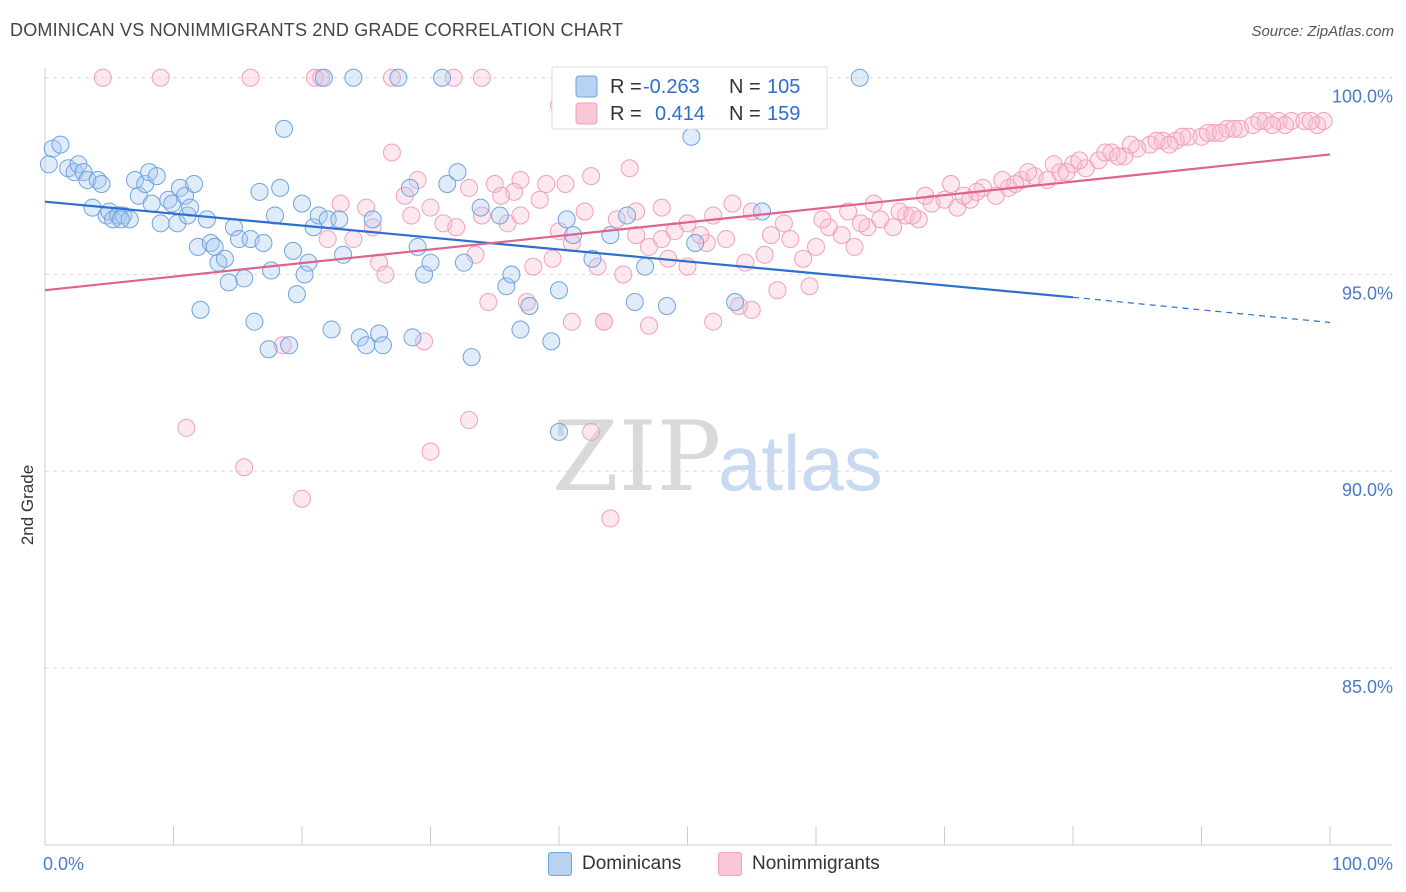 This screenshot has height=892, width=1406. Describe the element at coordinates (1201, 310) in the screenshot. I see `dominicans-trend-line-extension` at that location.